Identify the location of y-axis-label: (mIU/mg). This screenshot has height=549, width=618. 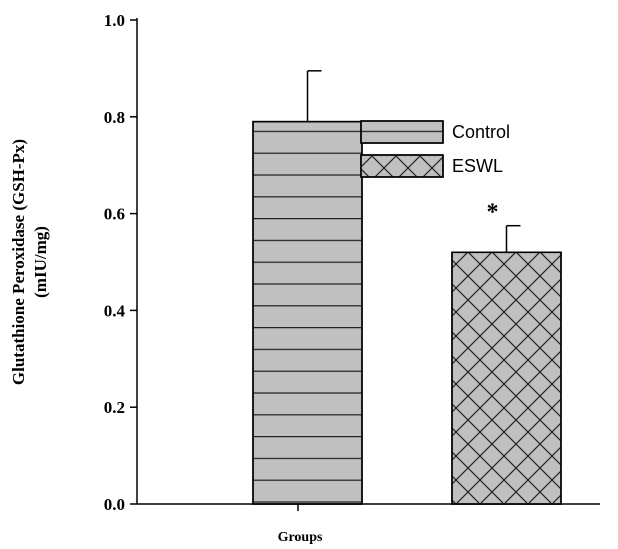
(40, 262).